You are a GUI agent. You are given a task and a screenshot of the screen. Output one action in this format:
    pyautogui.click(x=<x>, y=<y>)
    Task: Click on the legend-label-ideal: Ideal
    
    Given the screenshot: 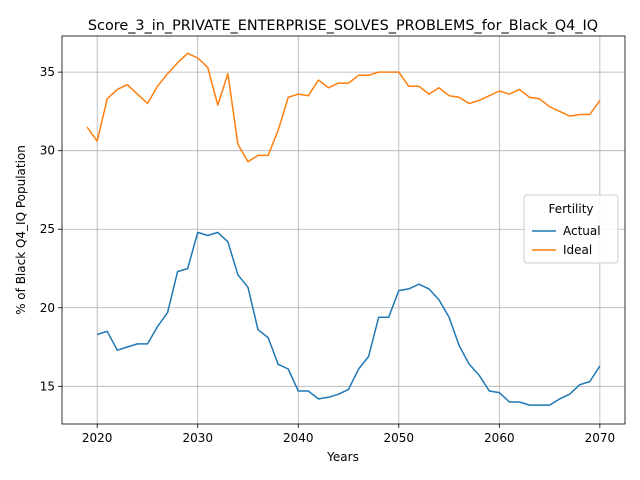 What is the action you would take?
    pyautogui.click(x=577, y=250)
    